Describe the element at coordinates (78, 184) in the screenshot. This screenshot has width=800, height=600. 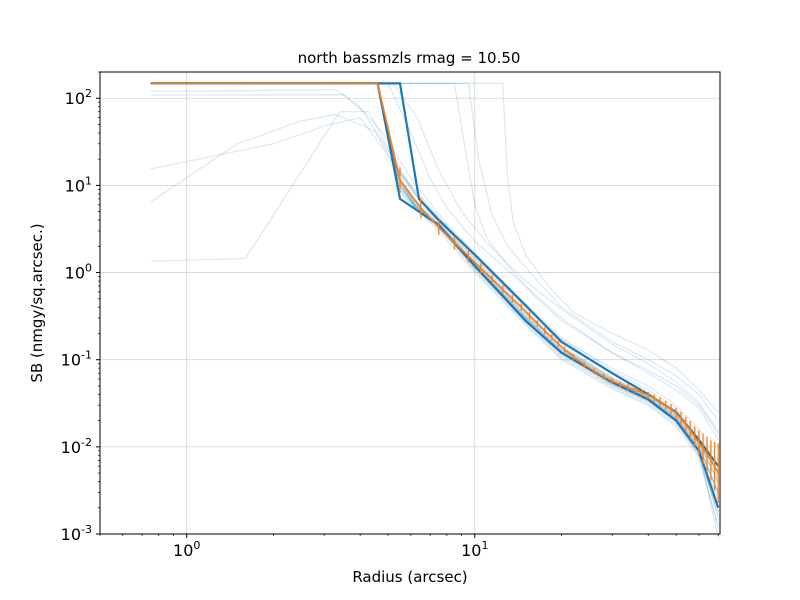
I see `y-tick-label: 10¹` at that location.